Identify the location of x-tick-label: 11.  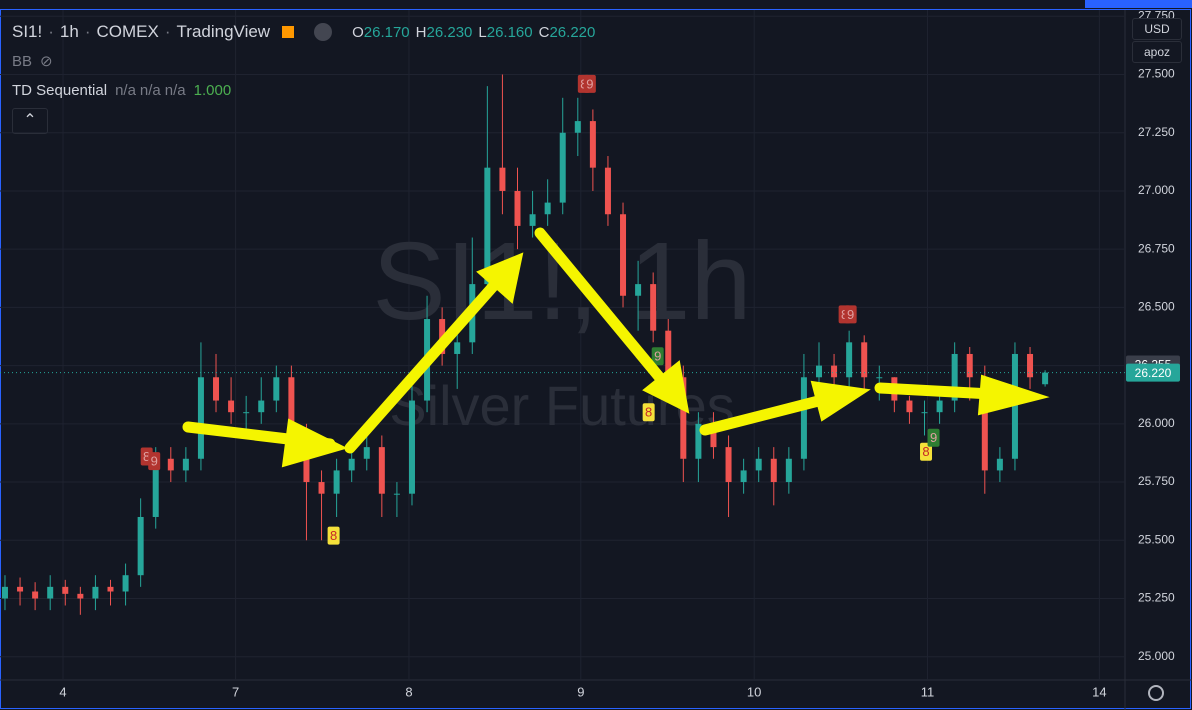
(928, 691).